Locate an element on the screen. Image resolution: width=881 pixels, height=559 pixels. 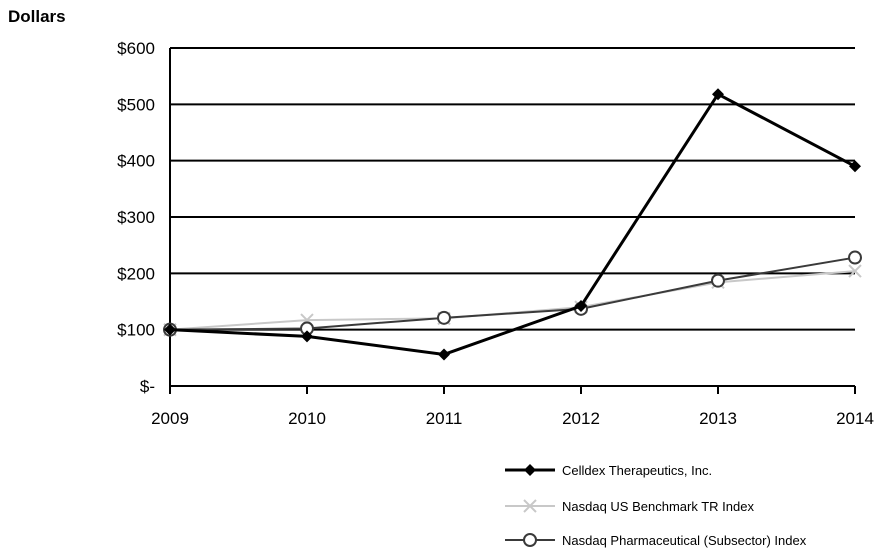
legend-item: Celldex Therapeutics, Inc. is located at coordinates (608, 470).